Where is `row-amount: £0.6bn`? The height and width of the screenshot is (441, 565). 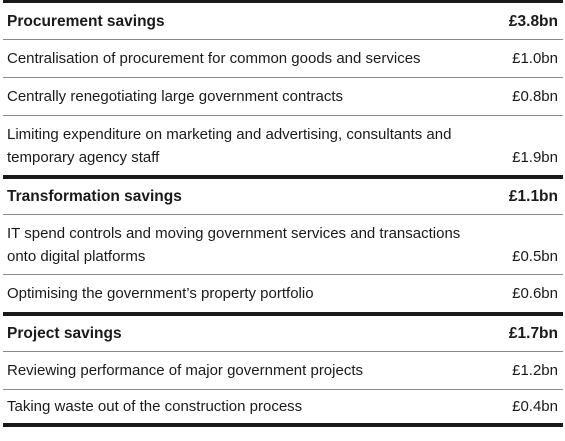
row-amount: £0.6bn is located at coordinates (535, 293).